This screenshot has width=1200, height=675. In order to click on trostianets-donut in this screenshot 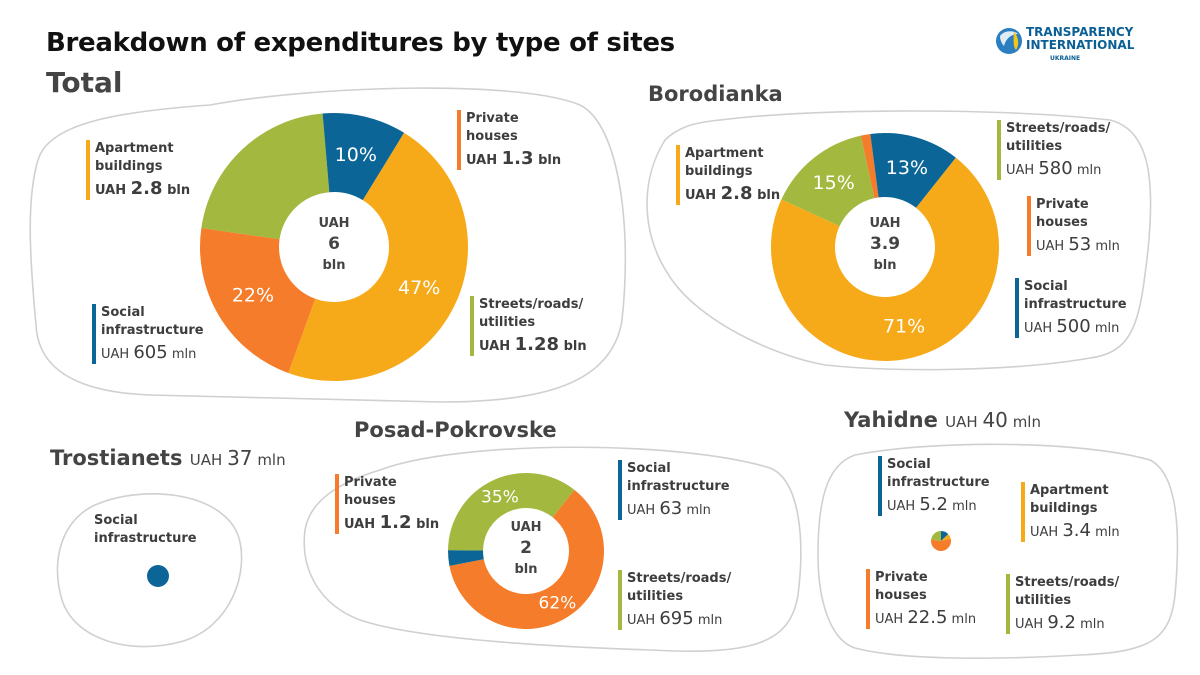, I will do `click(158, 576)`.